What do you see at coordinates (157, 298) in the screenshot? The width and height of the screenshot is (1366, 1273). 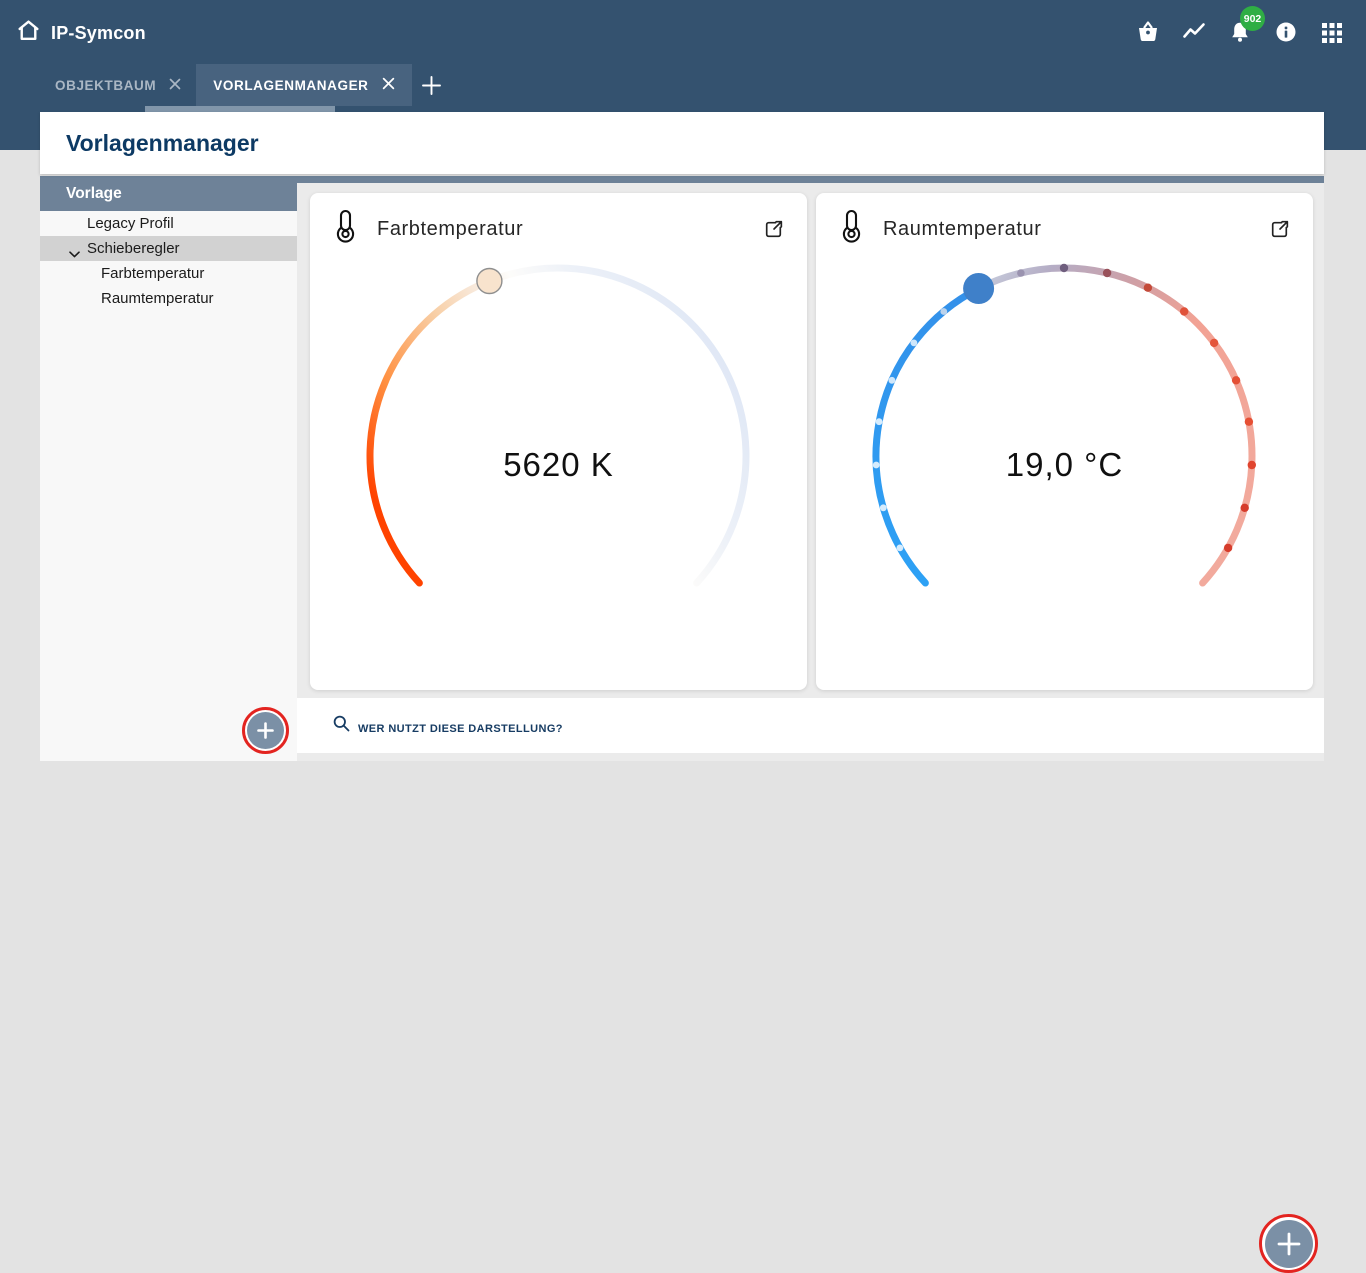 I see `sidebar-item-label: Raumtemperatur` at bounding box center [157, 298].